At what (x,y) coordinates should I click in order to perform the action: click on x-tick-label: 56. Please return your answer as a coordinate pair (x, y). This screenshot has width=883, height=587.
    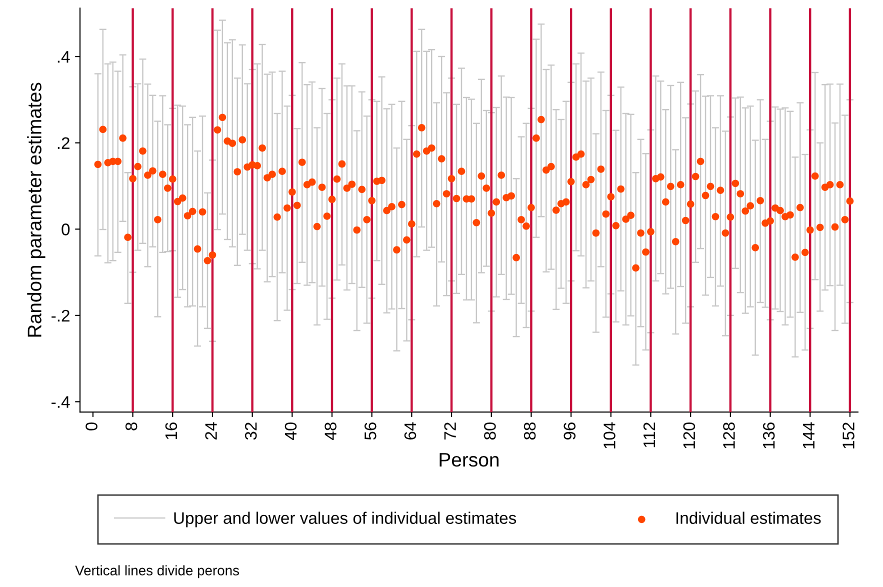
    Looking at the image, I should click on (370, 431).